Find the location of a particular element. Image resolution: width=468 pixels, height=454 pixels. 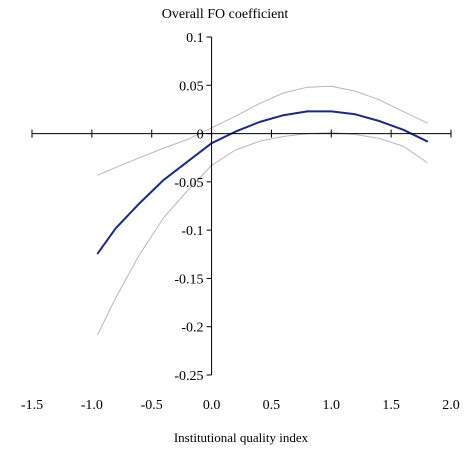

x-tick-label: 2.0 is located at coordinates (451, 405).